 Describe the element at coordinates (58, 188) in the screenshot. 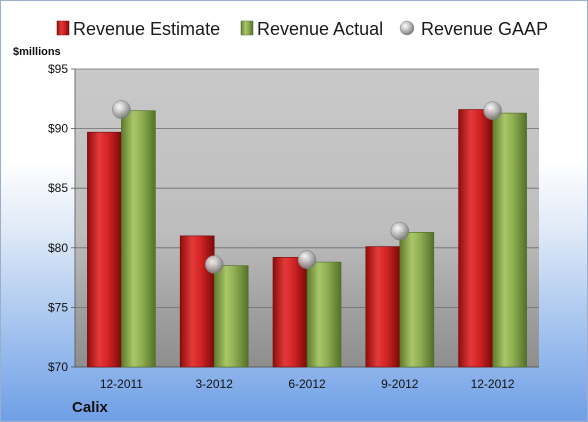

I see `y-tick-label: $85` at that location.